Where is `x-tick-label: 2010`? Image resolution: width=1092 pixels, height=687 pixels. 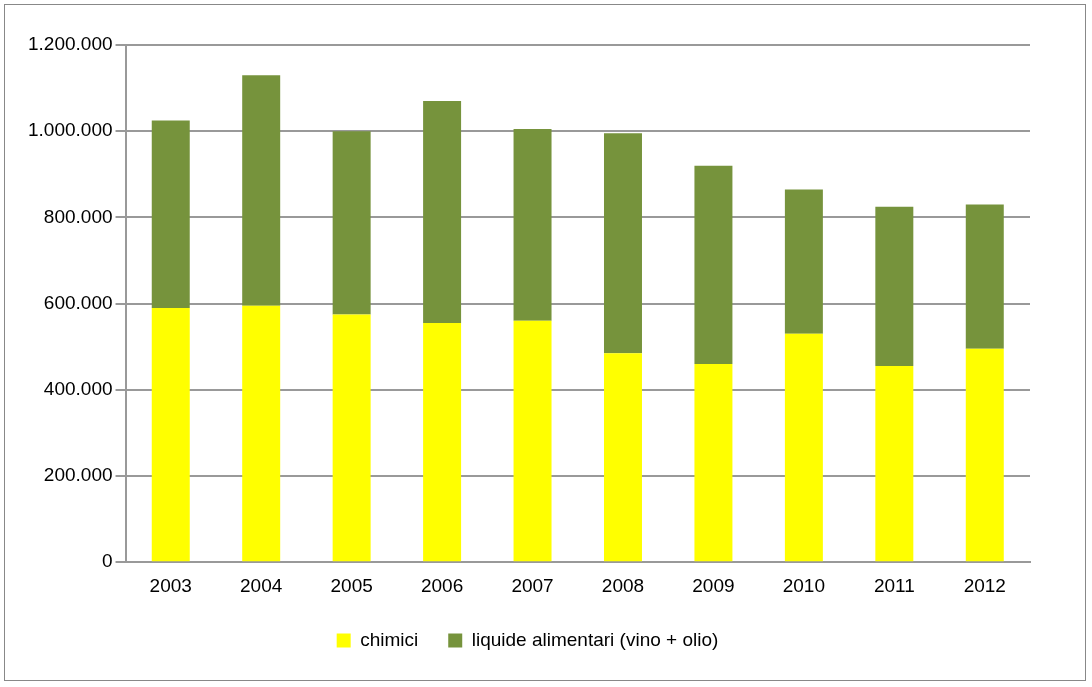
x-tick-label: 2010 is located at coordinates (804, 585).